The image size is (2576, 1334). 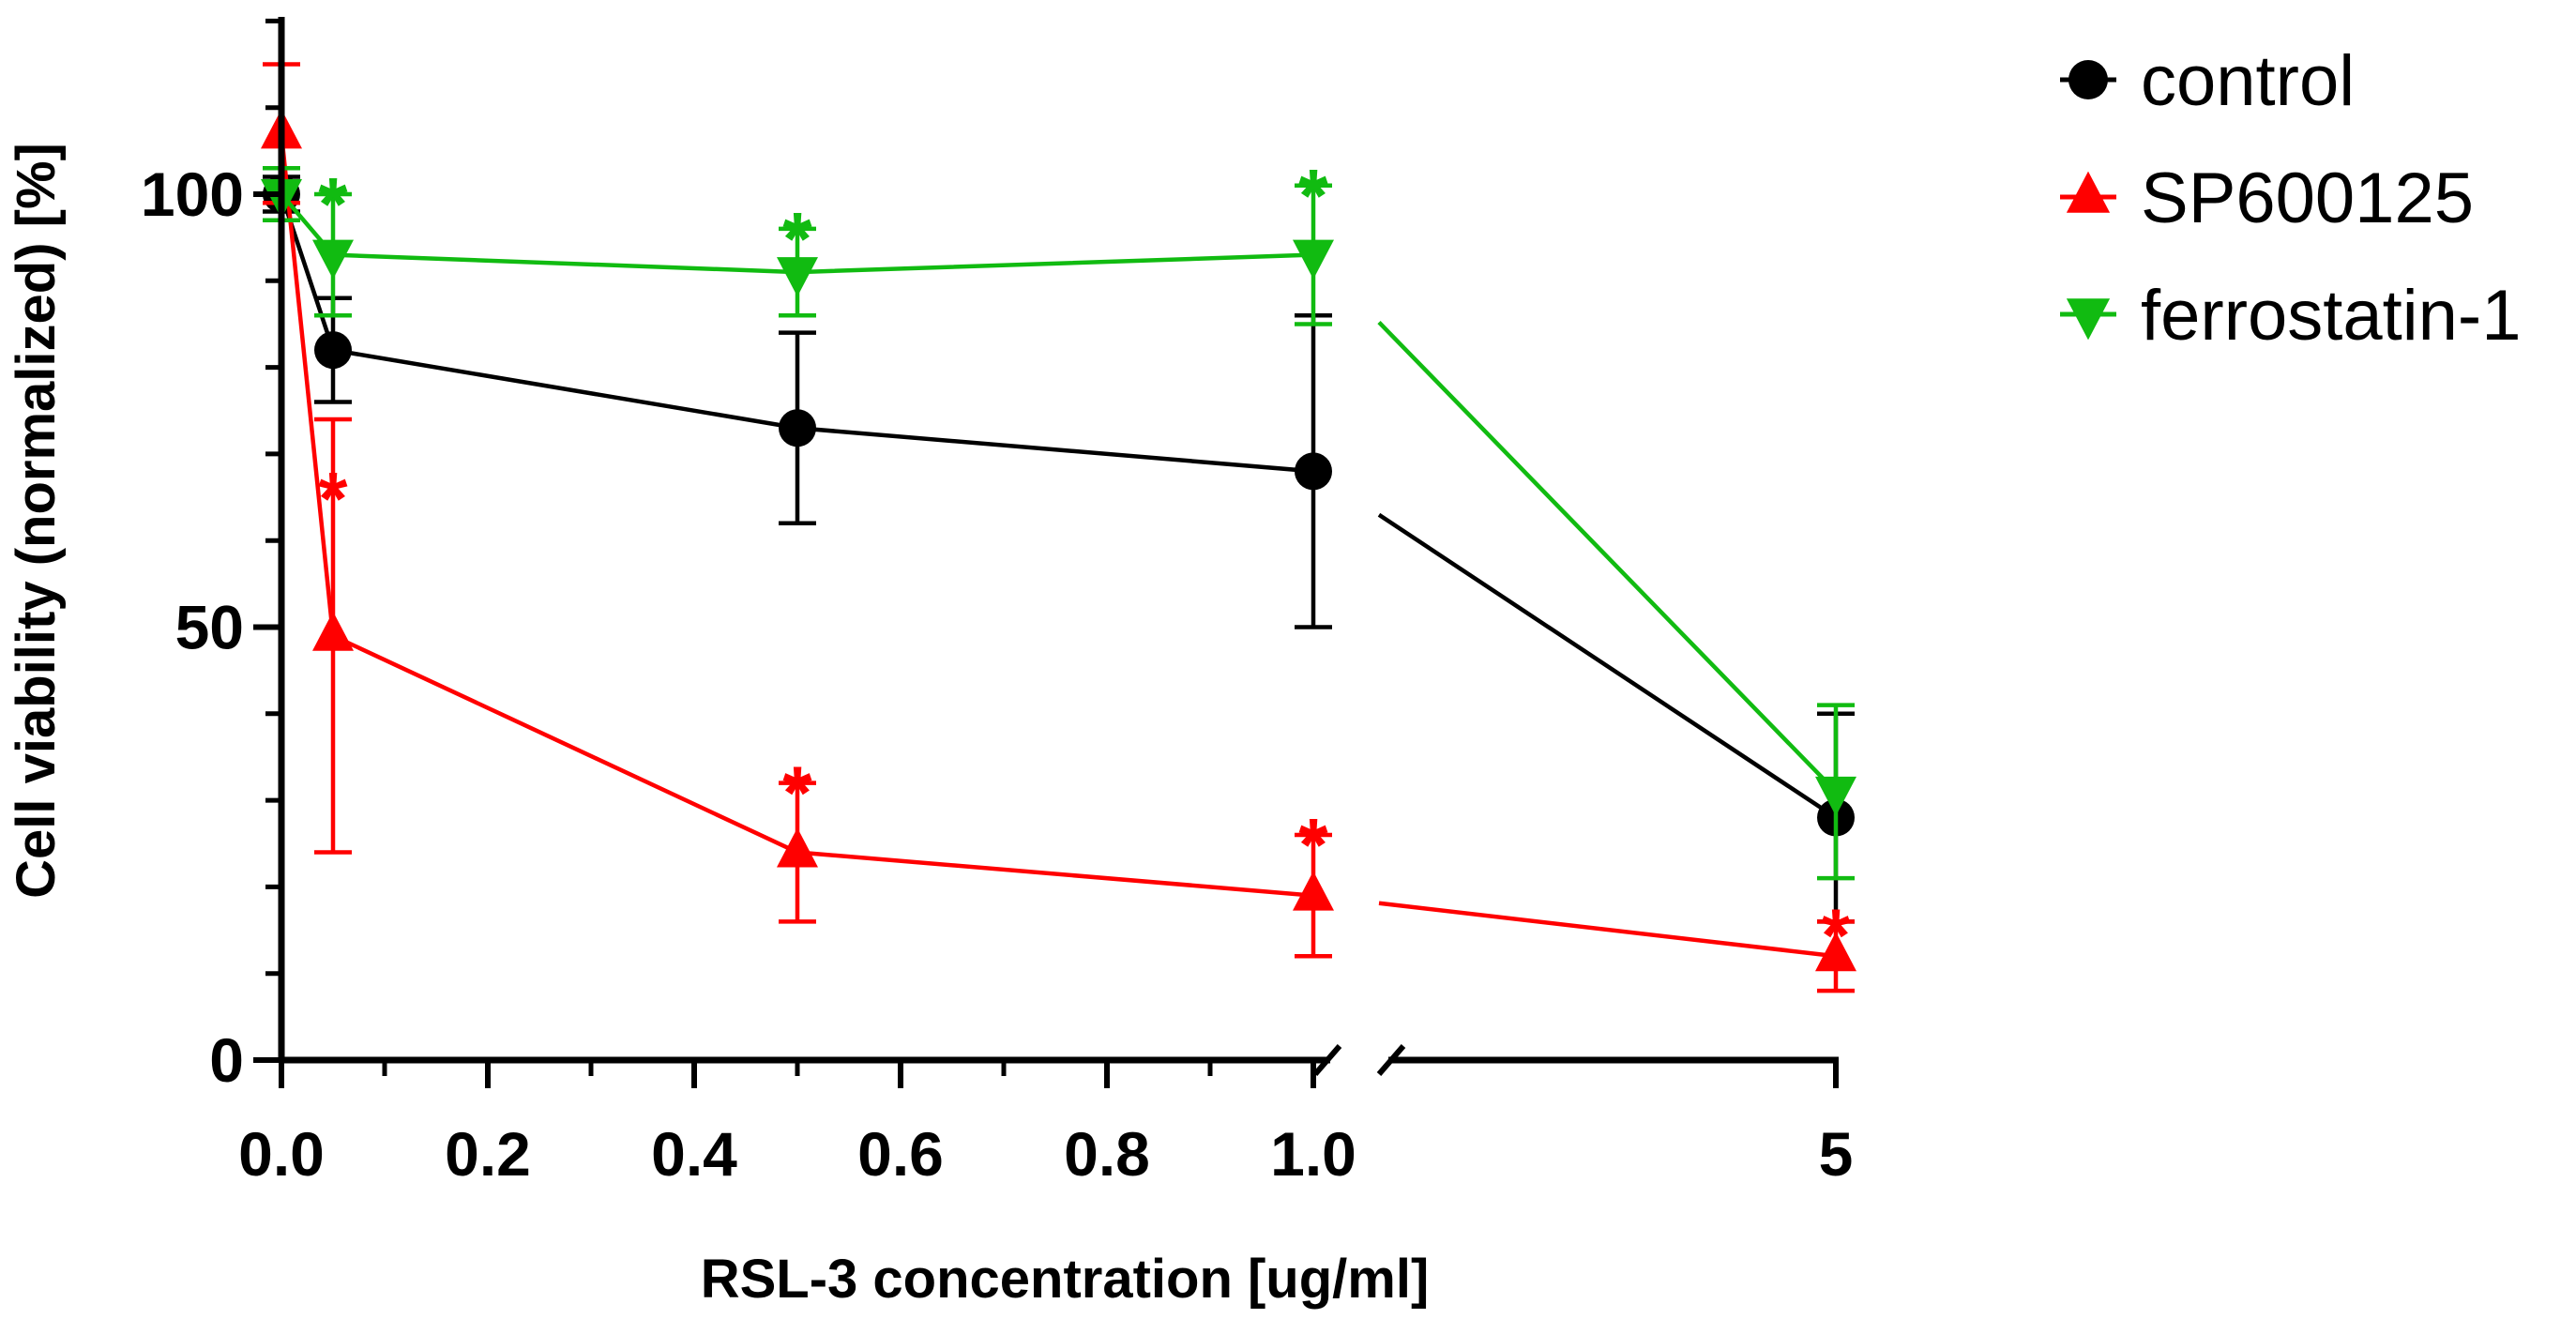 What do you see at coordinates (36, 521) in the screenshot?
I see `y-axis-title: Cell viability (normalized) [%]` at bounding box center [36, 521].